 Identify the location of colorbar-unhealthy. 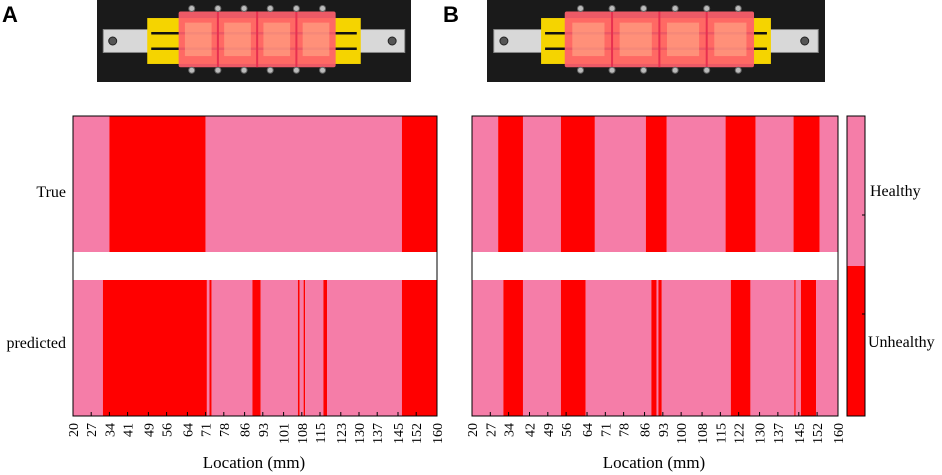
(856, 341).